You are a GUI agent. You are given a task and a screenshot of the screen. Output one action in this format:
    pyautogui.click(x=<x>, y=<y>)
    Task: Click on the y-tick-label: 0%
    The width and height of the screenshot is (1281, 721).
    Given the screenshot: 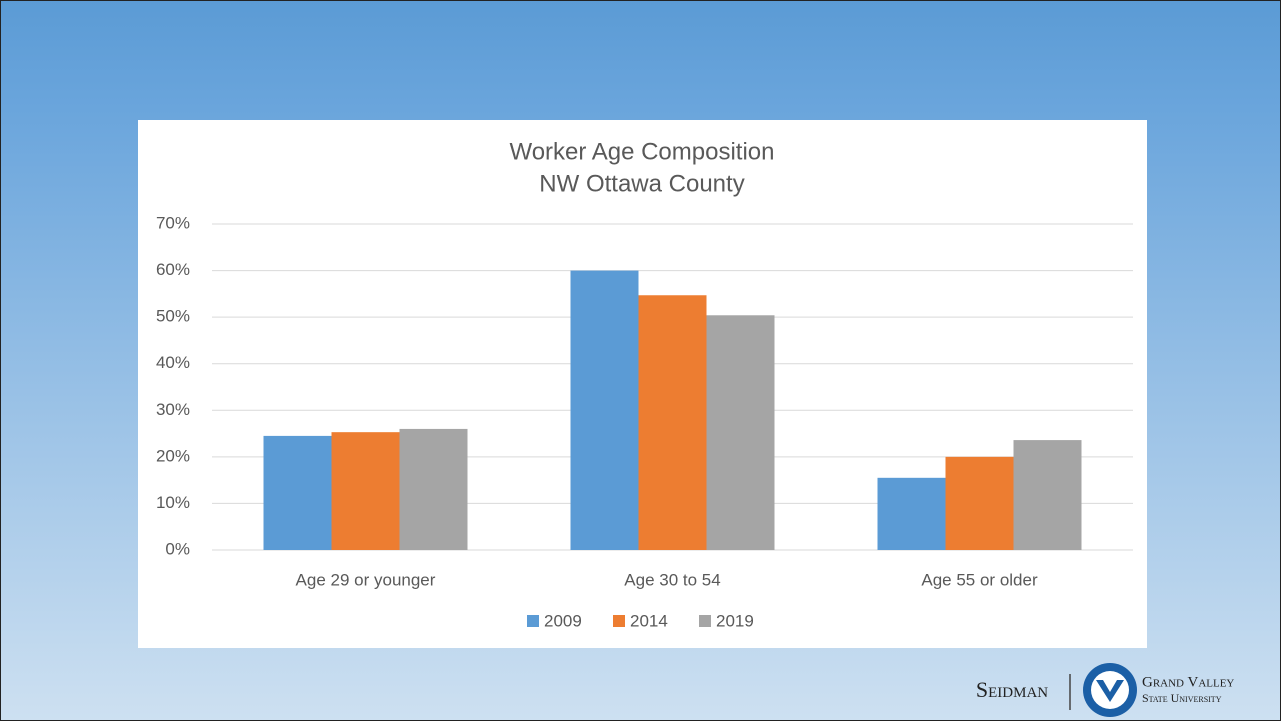 What is the action you would take?
    pyautogui.click(x=177, y=548)
    